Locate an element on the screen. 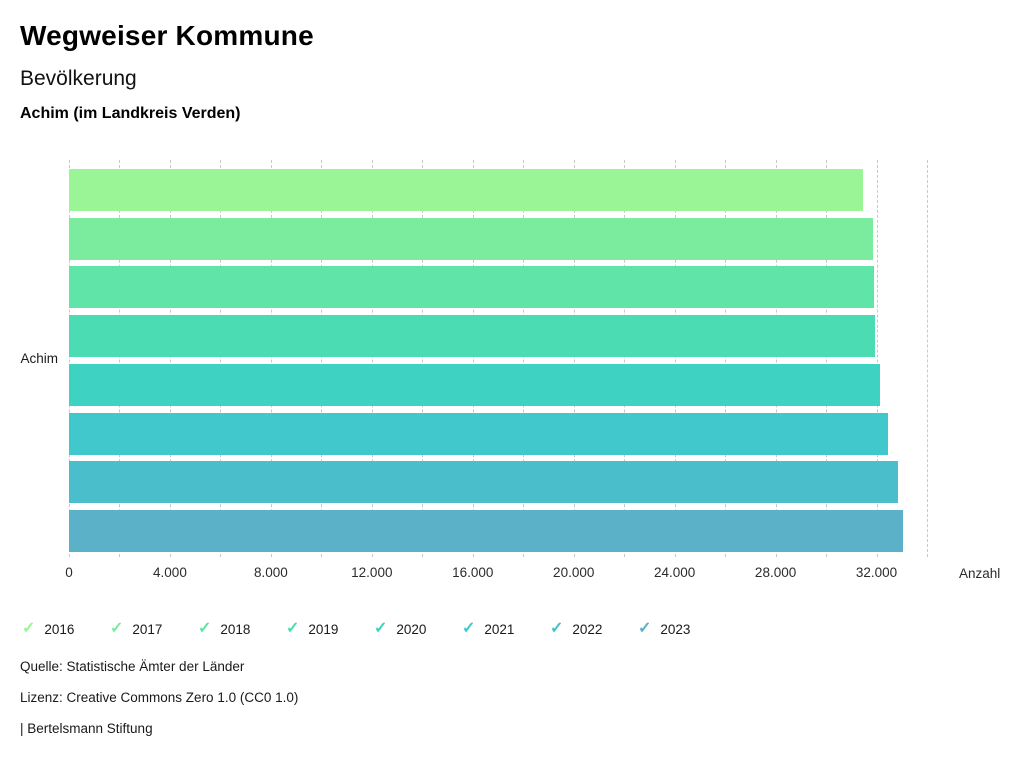  legend: ✓ 2016 ✓ 2017 ✓ 2018 ✓ 2019 ✓ 2020 ✓ 2021 ✓ 2022 ✓ 2023 is located at coordinates (374, 629).